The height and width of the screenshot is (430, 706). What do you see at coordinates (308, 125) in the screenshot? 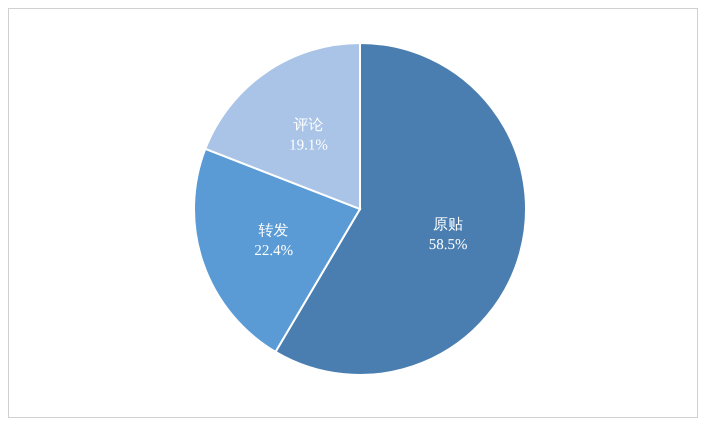
I see `slice-label: 评论` at bounding box center [308, 125].